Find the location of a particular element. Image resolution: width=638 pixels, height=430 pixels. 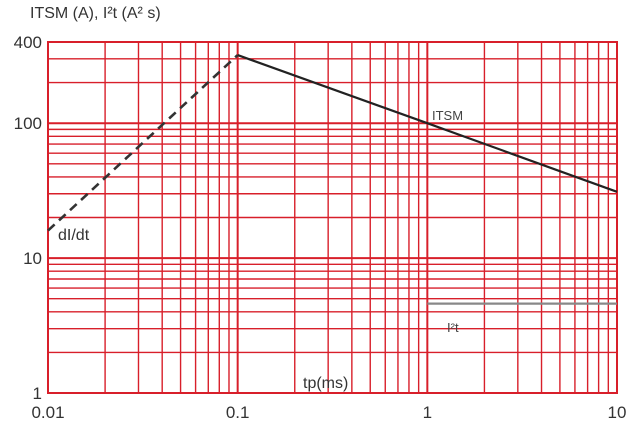

y-tick-label: 10 is located at coordinates (32, 258).